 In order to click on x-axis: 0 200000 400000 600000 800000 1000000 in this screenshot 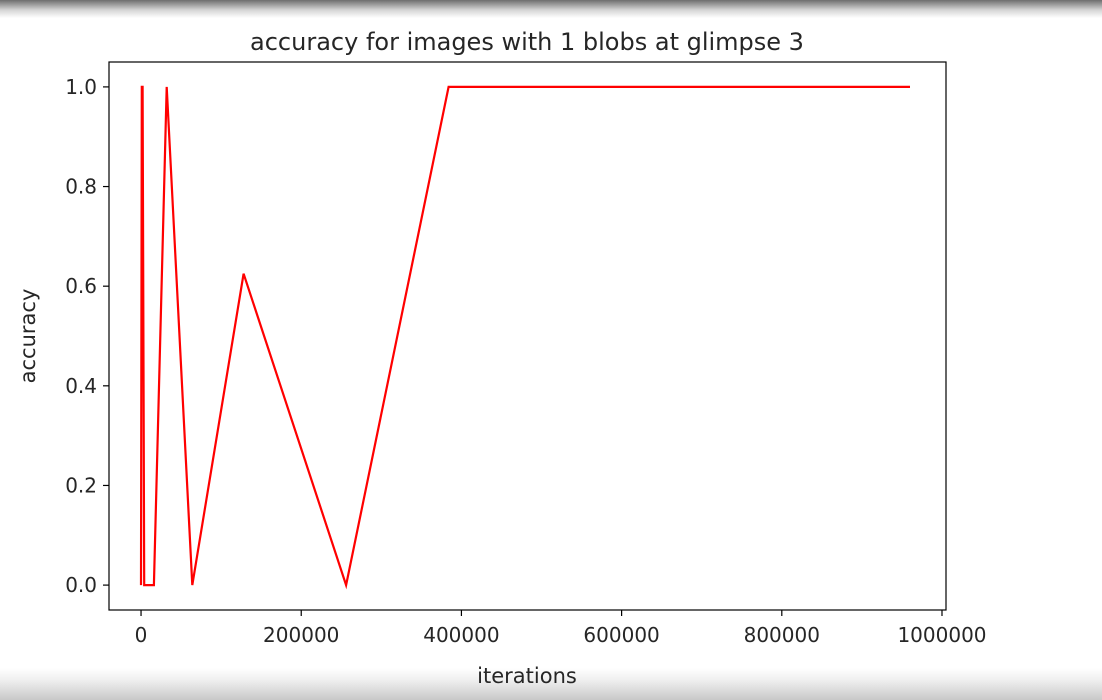, I will do `click(561, 628)`.